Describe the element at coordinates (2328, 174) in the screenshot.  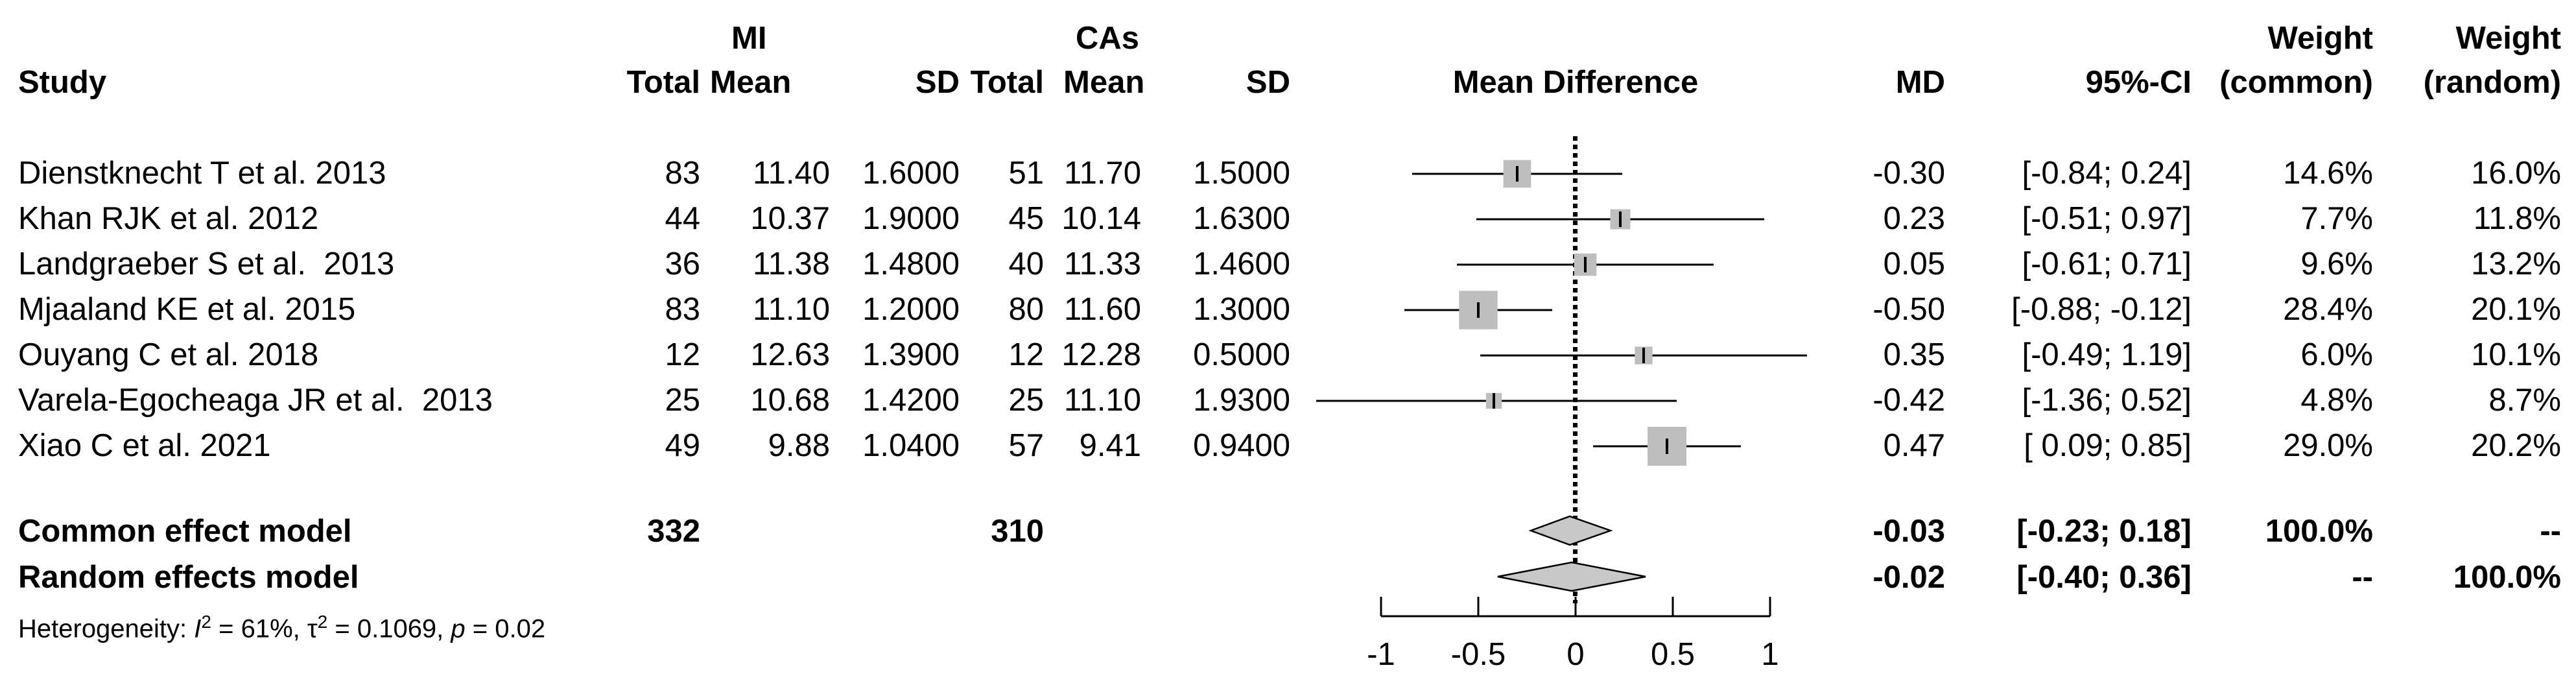
I see `study-weight-common: 14.6%` at that location.